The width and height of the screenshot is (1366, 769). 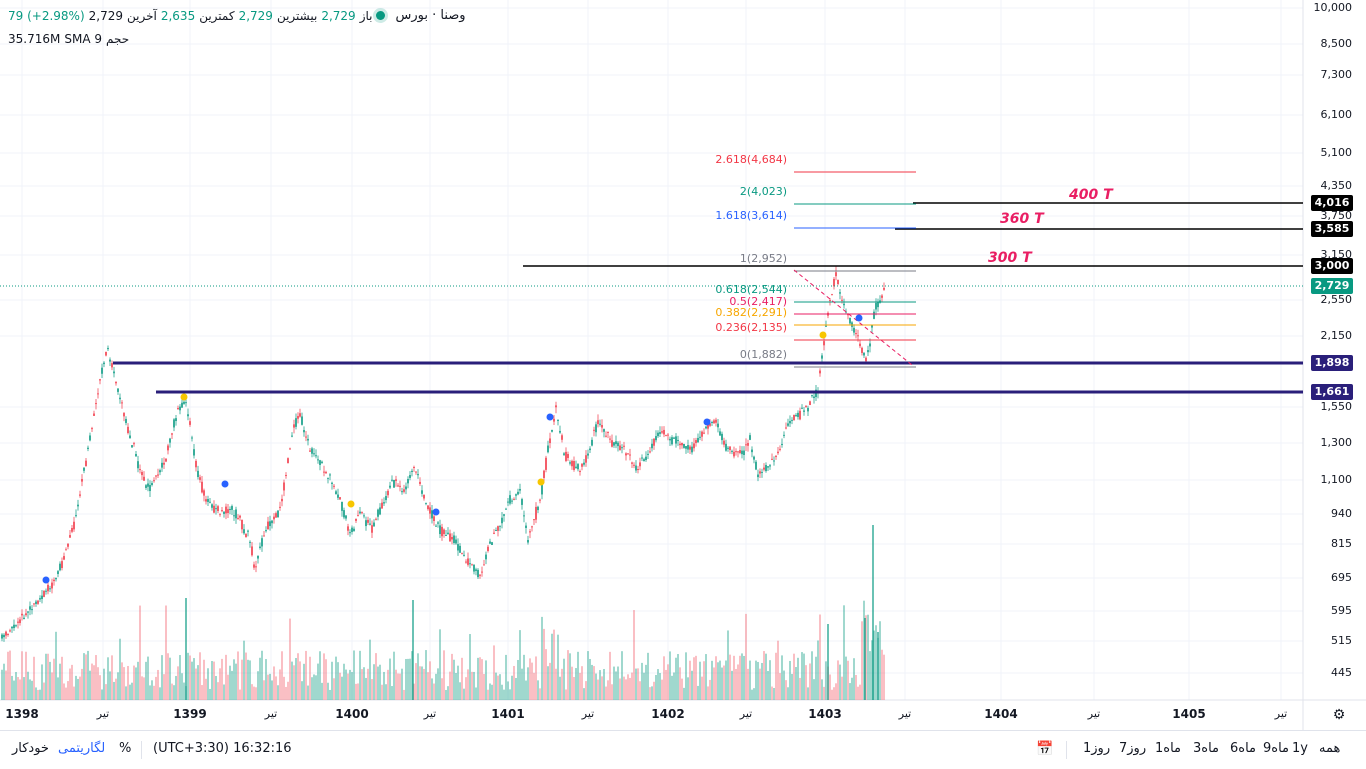 I want to click on timeframe-button: 7روز, so click(x=1133, y=748).